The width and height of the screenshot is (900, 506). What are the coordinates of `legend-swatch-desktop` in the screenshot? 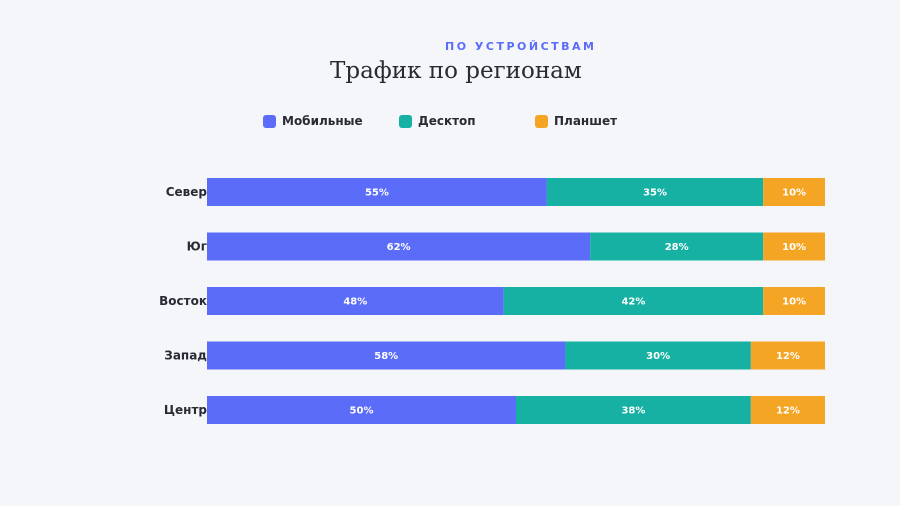 It's located at (405, 121).